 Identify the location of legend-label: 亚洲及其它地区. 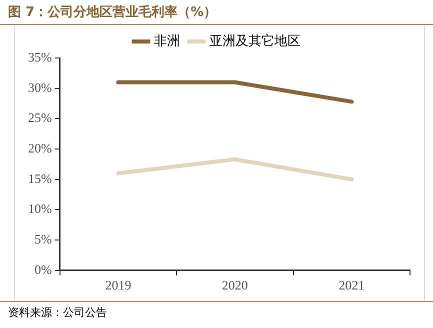
(255, 40).